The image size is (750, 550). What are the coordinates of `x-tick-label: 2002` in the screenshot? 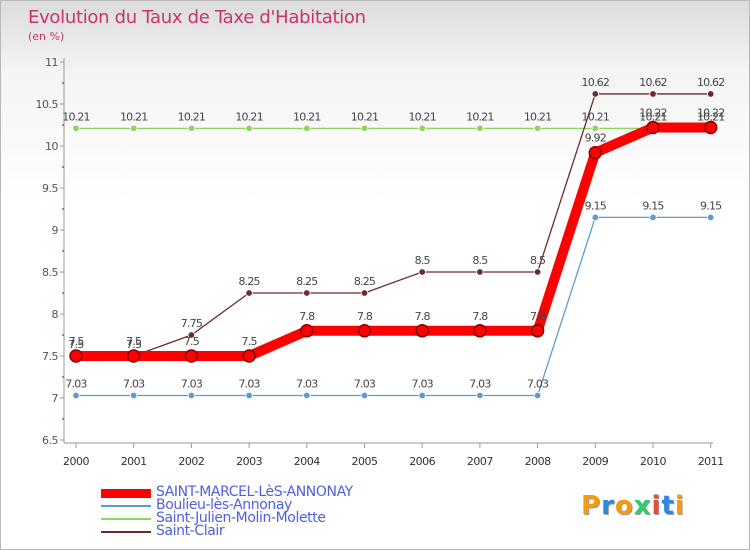 It's located at (191, 461).